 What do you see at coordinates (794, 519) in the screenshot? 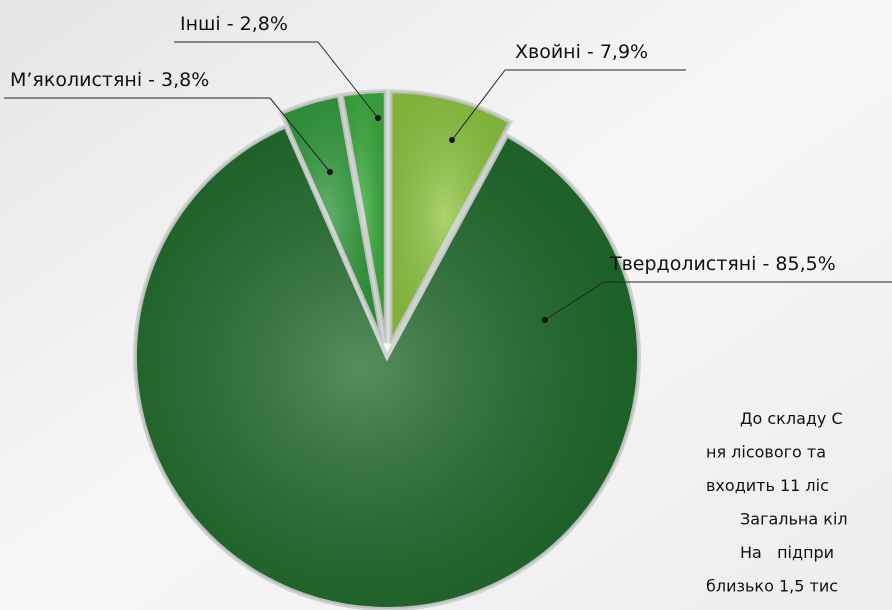
I see `body-text-line: Загальна кіл` at bounding box center [794, 519].